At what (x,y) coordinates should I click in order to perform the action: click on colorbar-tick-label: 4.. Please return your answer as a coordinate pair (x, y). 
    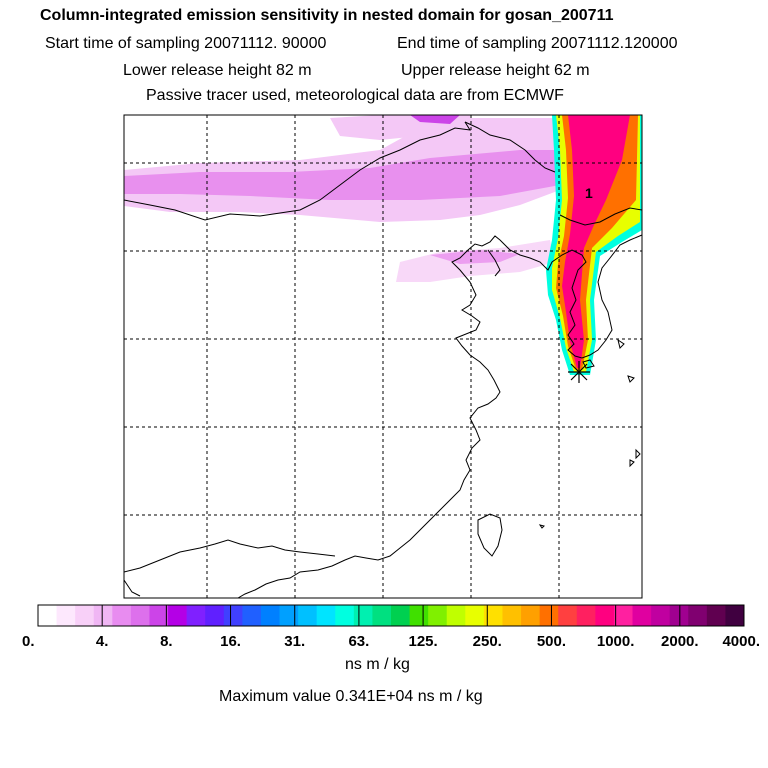
    Looking at the image, I should click on (102, 641).